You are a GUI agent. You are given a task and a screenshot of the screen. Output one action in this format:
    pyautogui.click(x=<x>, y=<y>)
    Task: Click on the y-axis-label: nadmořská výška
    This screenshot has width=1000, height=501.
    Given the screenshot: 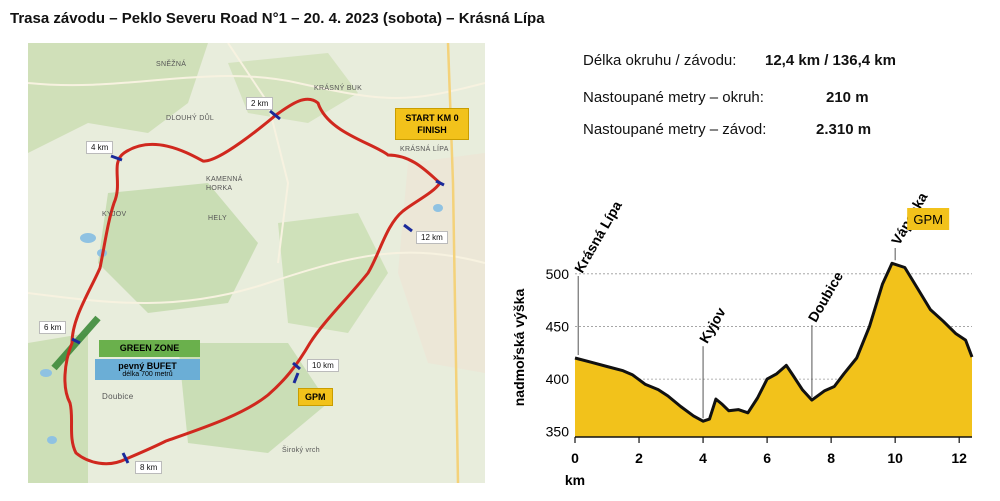 What is the action you would take?
    pyautogui.click(x=519, y=348)
    